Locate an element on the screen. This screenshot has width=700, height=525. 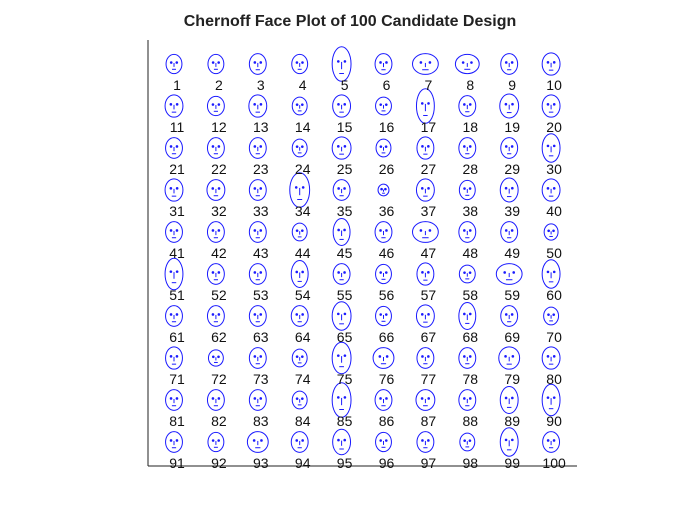
face-label: 41 is located at coordinates (177, 253).